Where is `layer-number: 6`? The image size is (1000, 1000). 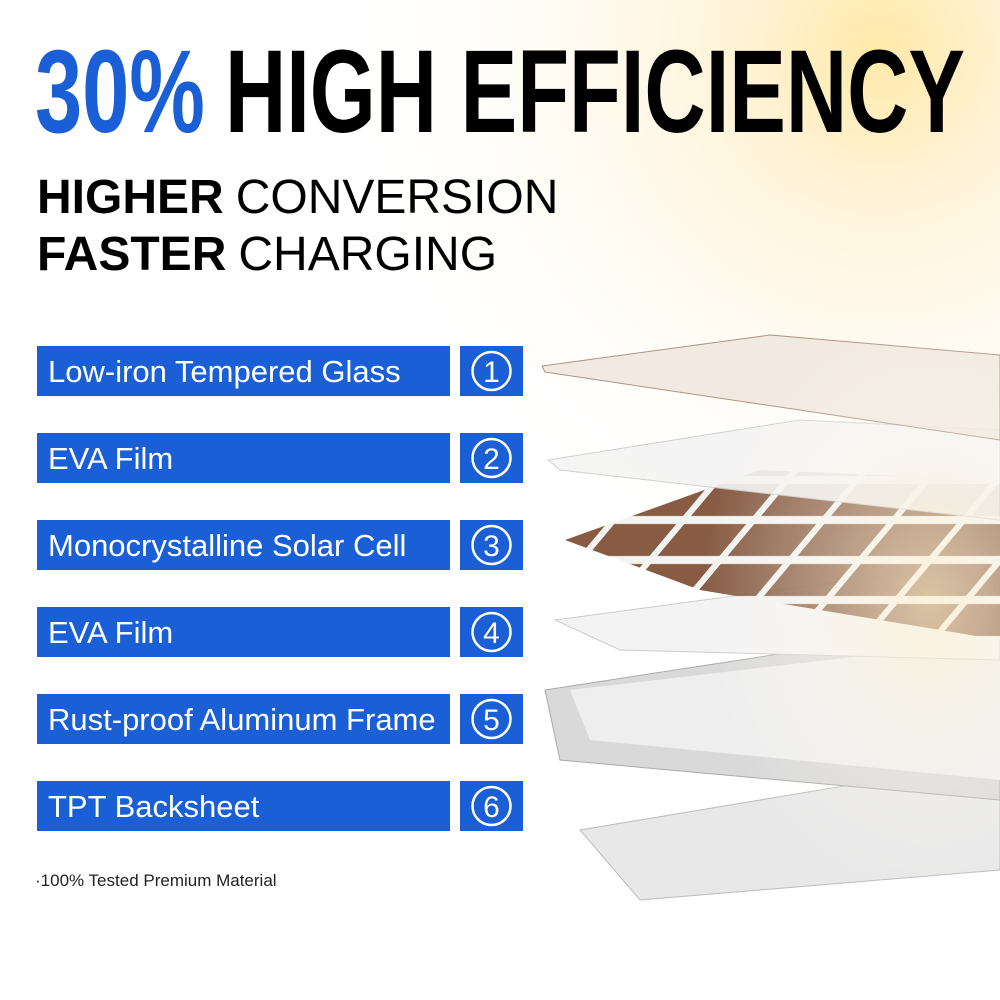
layer-number: 6 is located at coordinates (491, 807).